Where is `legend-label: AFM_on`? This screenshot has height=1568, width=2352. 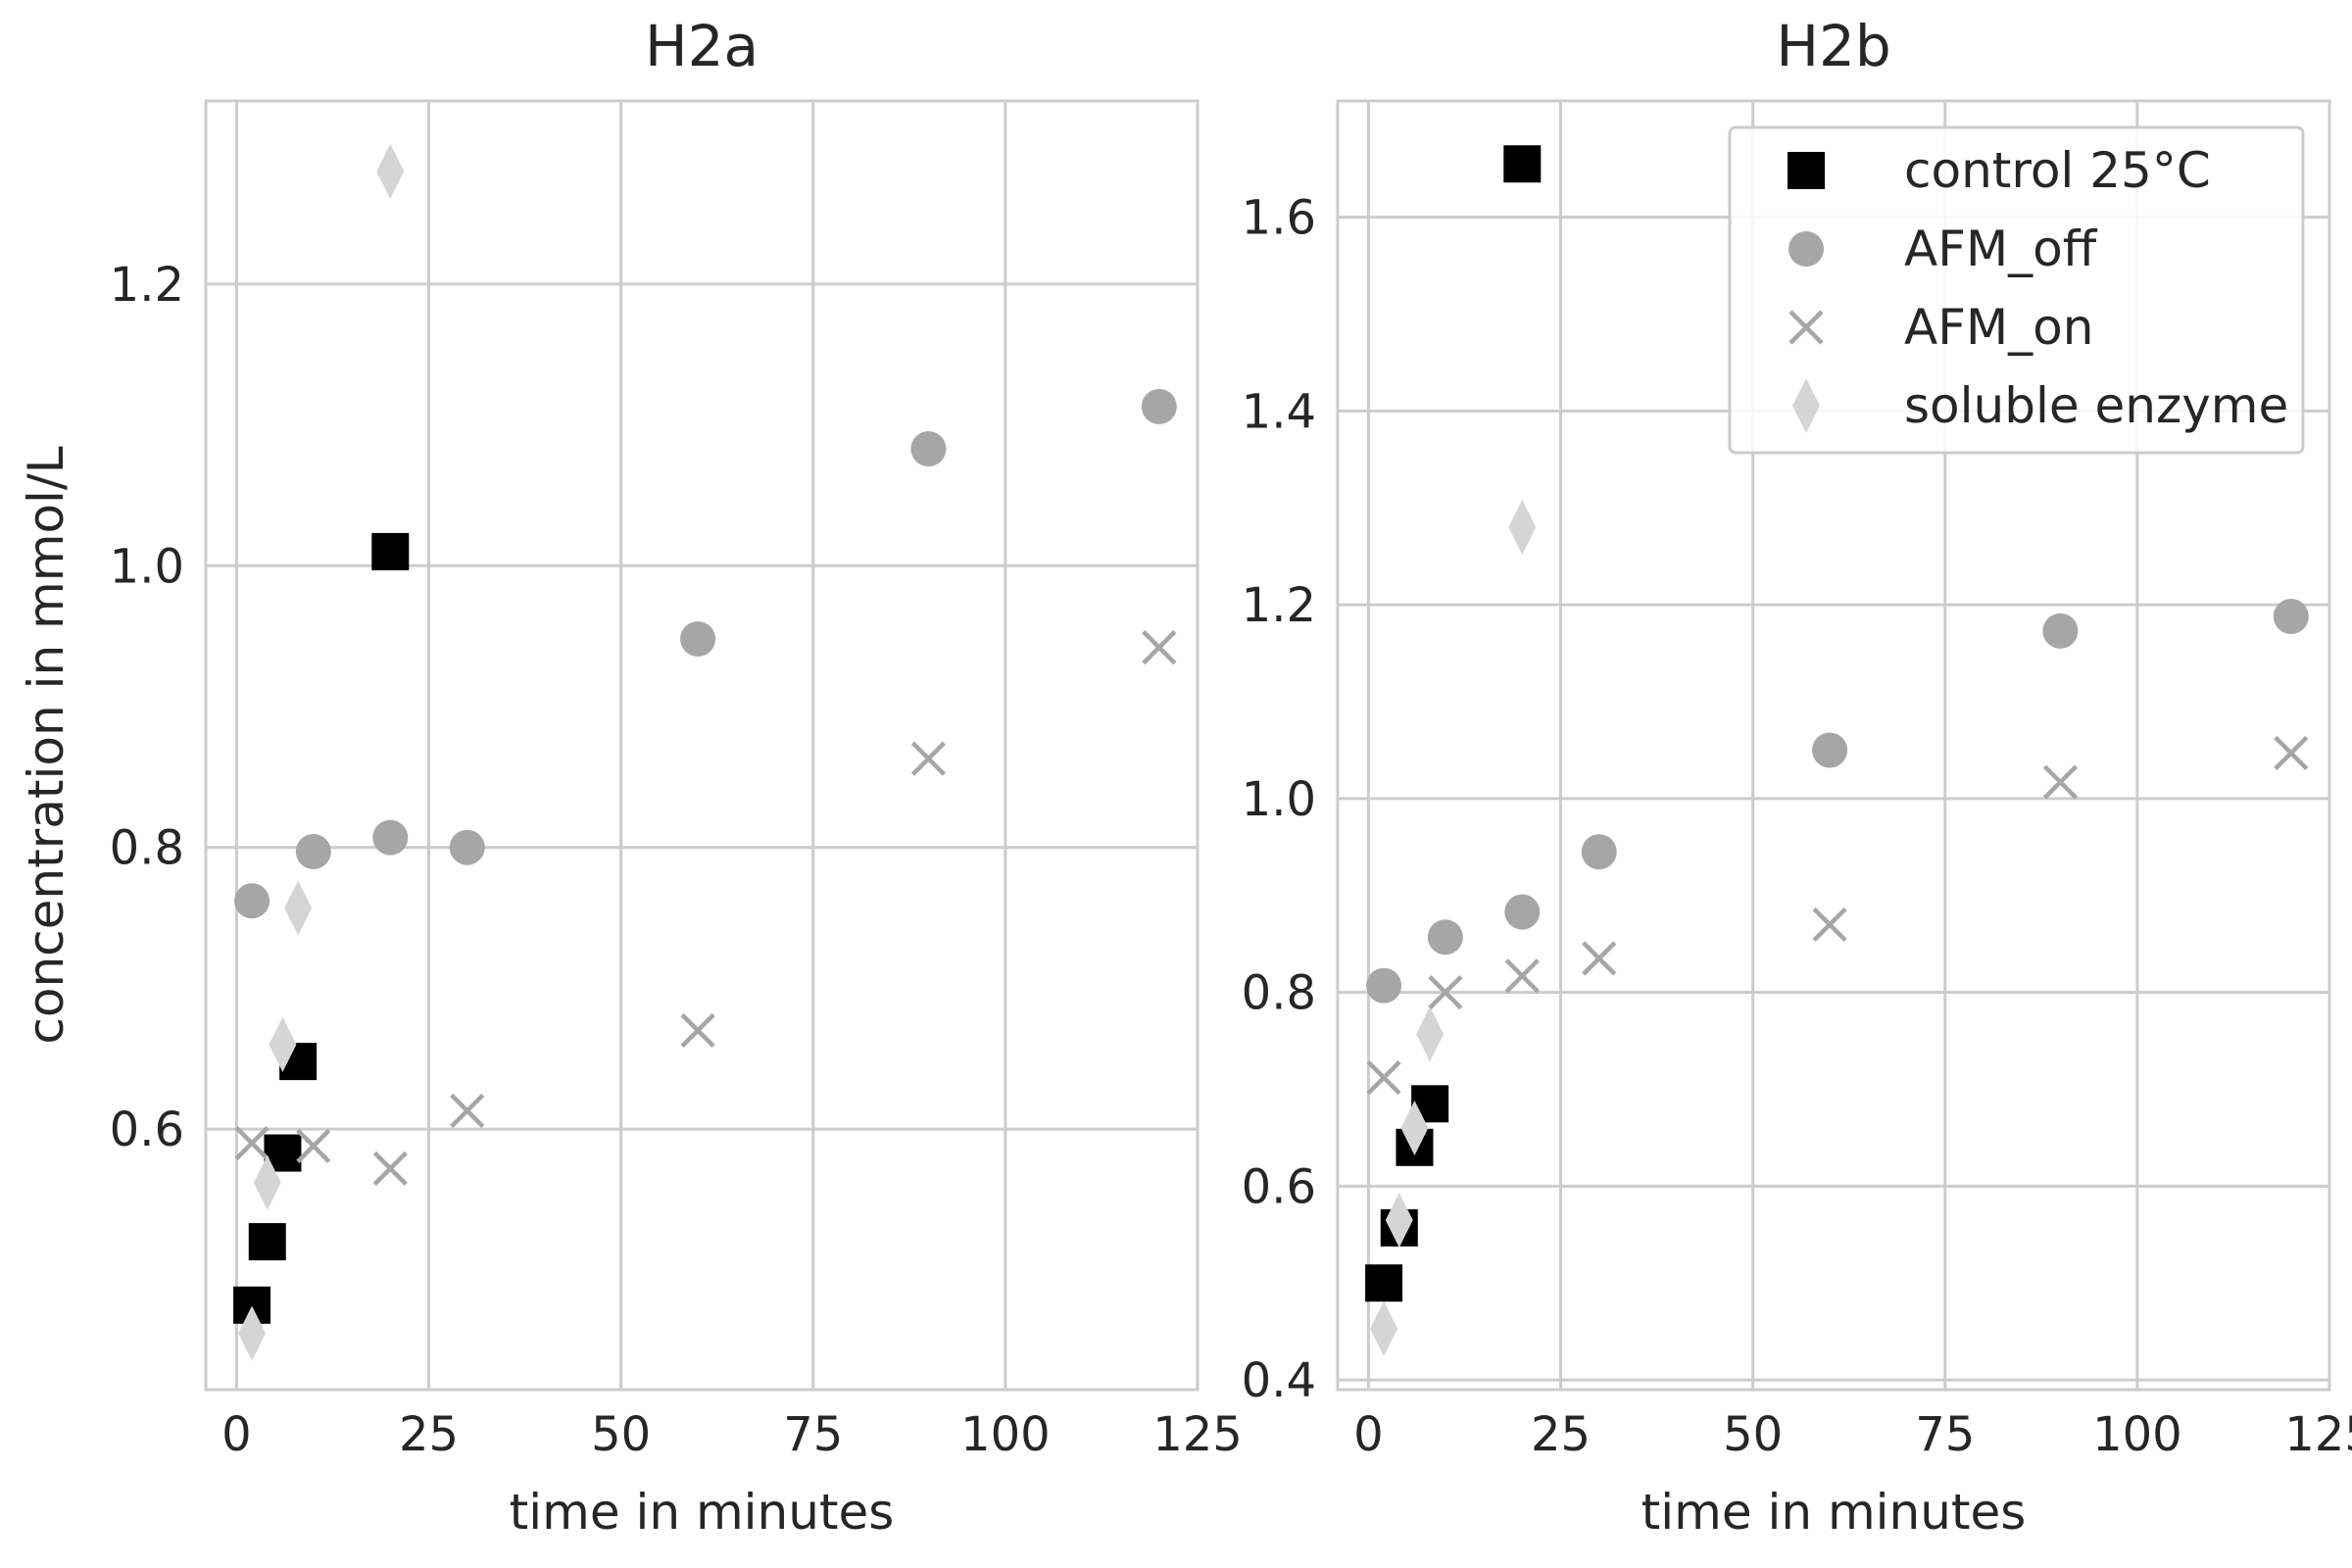
legend-label: AFM_on is located at coordinates (1998, 327).